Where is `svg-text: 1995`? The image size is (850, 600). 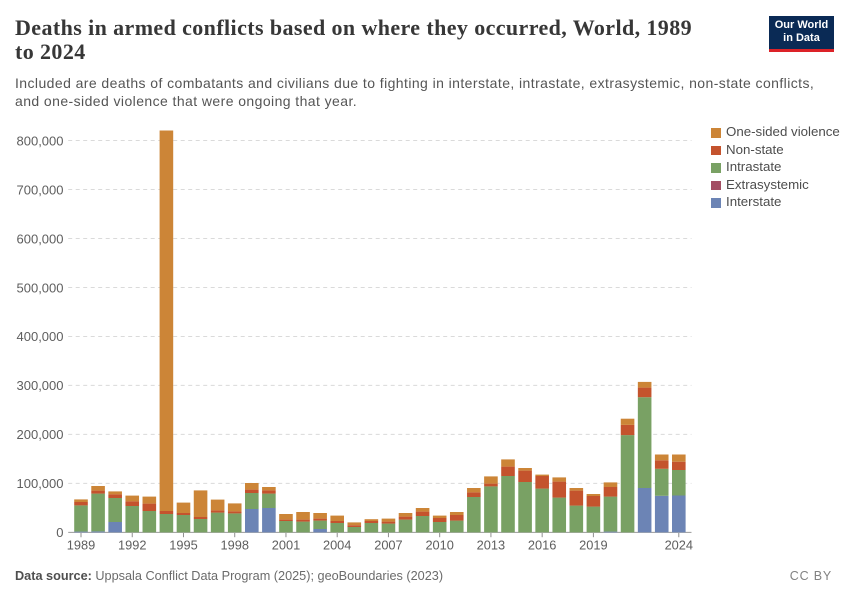 svg-text: 1995 is located at coordinates (183, 545).